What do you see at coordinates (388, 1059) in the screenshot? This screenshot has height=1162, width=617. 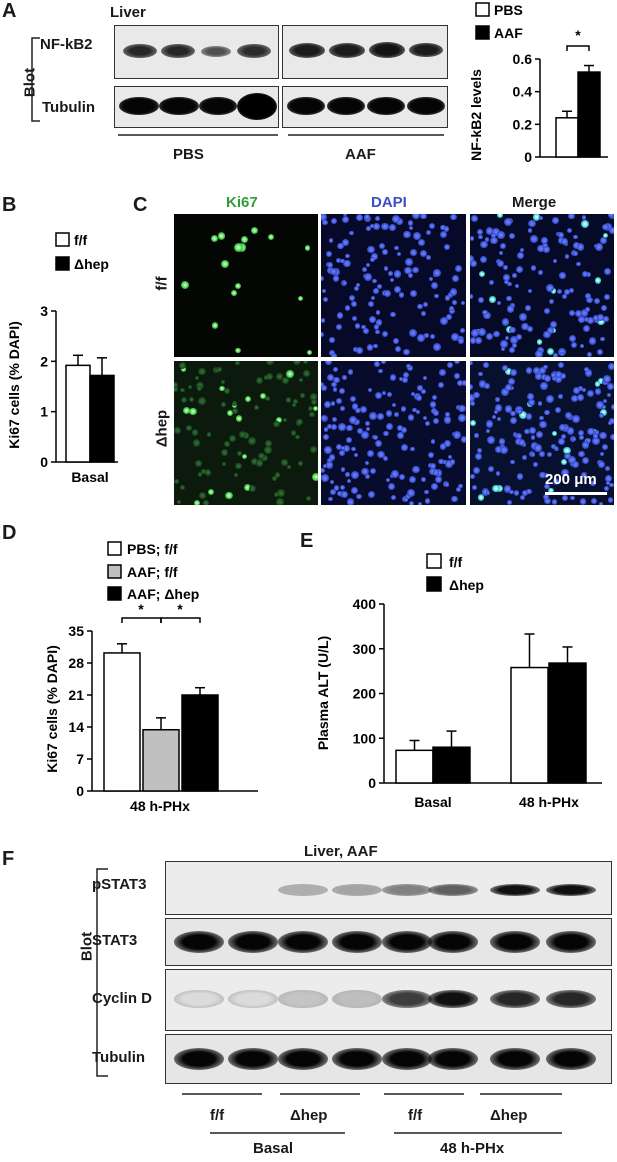 I see `panel-f-blot-tubulin` at bounding box center [388, 1059].